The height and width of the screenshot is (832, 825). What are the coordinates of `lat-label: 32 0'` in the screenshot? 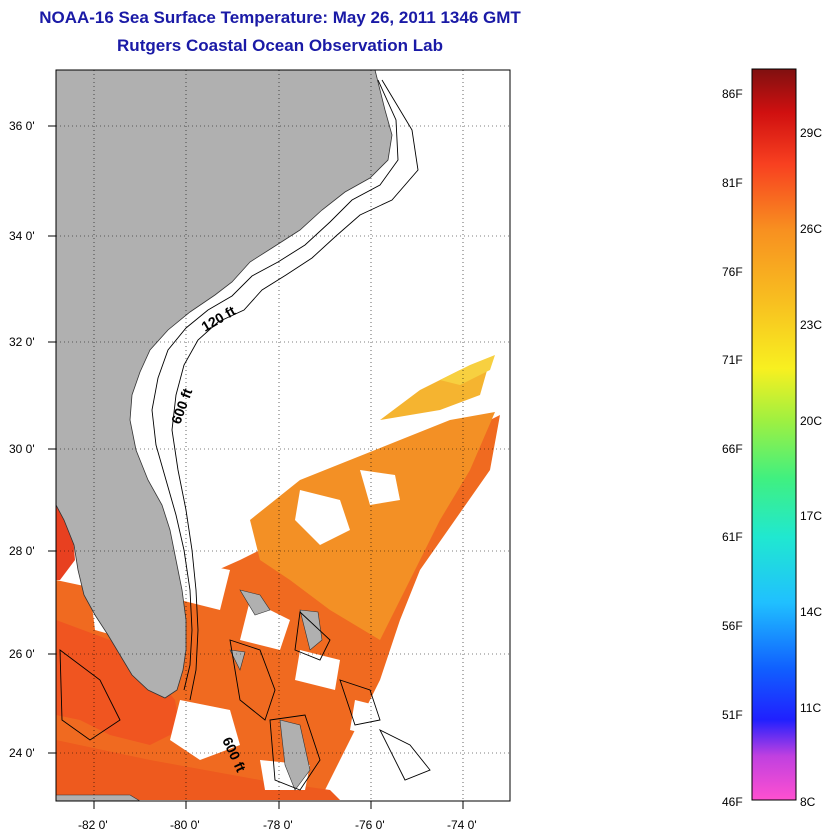 It's located at (22, 342).